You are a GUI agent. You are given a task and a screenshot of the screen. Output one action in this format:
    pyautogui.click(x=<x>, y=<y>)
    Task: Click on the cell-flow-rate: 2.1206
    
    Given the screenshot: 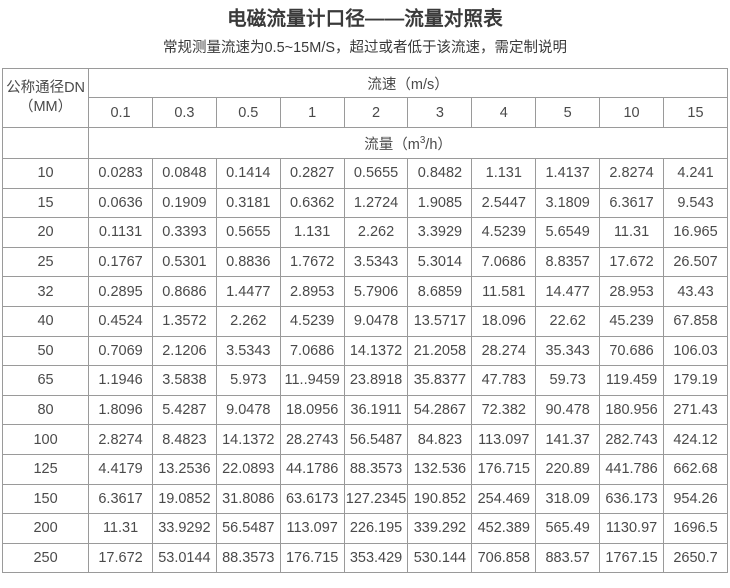 What is the action you would take?
    pyautogui.click(x=184, y=351)
    